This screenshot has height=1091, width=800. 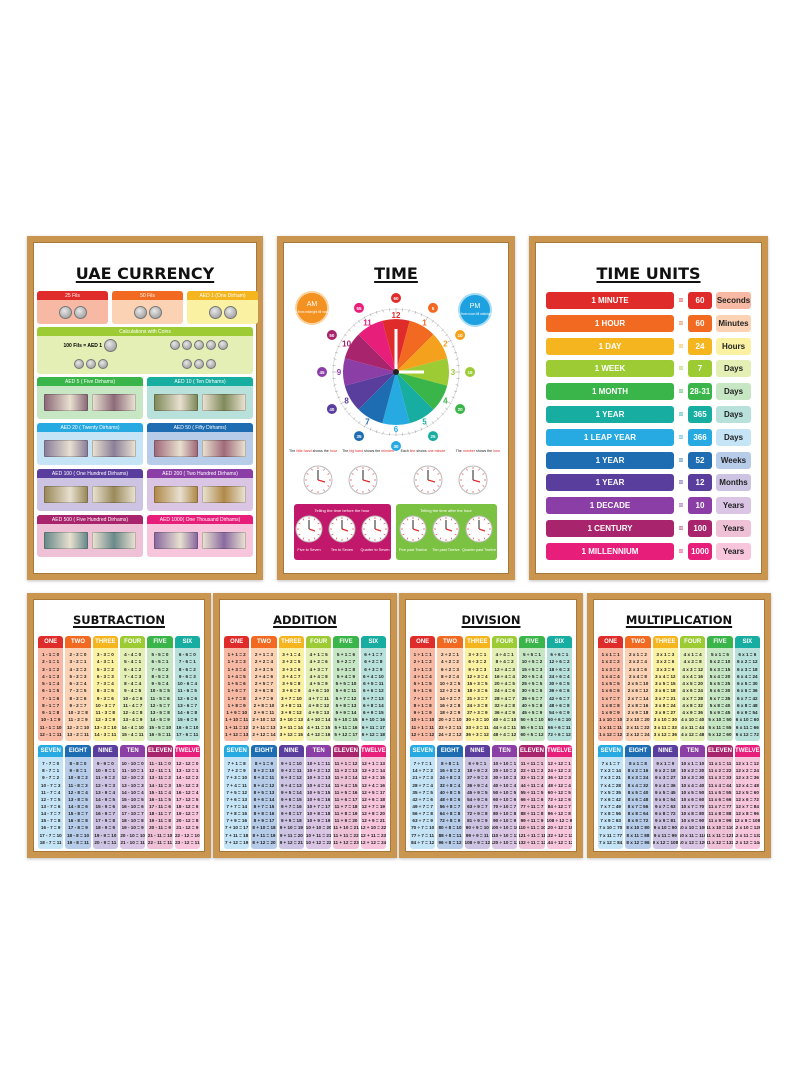 I want to click on equation: 72 ÷ 9 = 8, so click(x=477, y=814).